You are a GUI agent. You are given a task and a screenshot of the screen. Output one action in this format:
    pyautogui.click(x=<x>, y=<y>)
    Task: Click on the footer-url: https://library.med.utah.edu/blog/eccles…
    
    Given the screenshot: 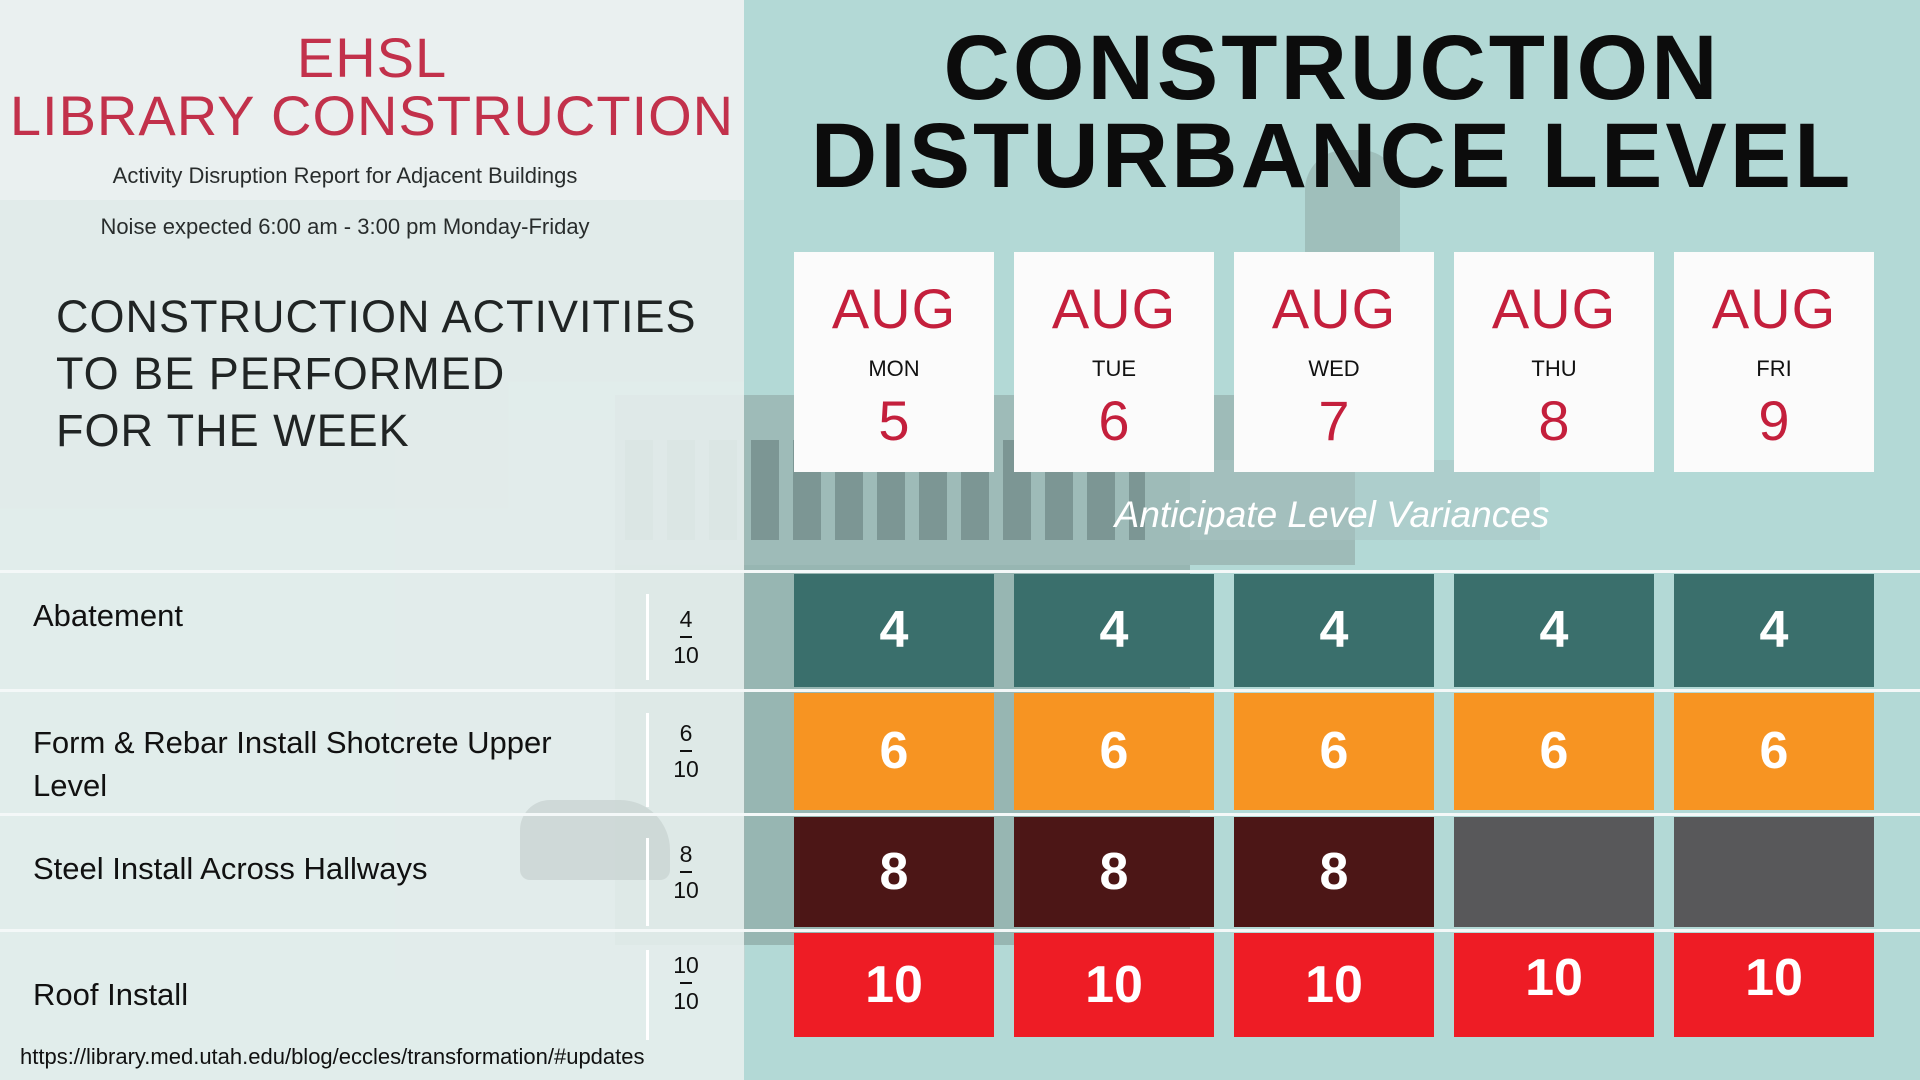 What is the action you would take?
    pyautogui.click(x=332, y=1056)
    